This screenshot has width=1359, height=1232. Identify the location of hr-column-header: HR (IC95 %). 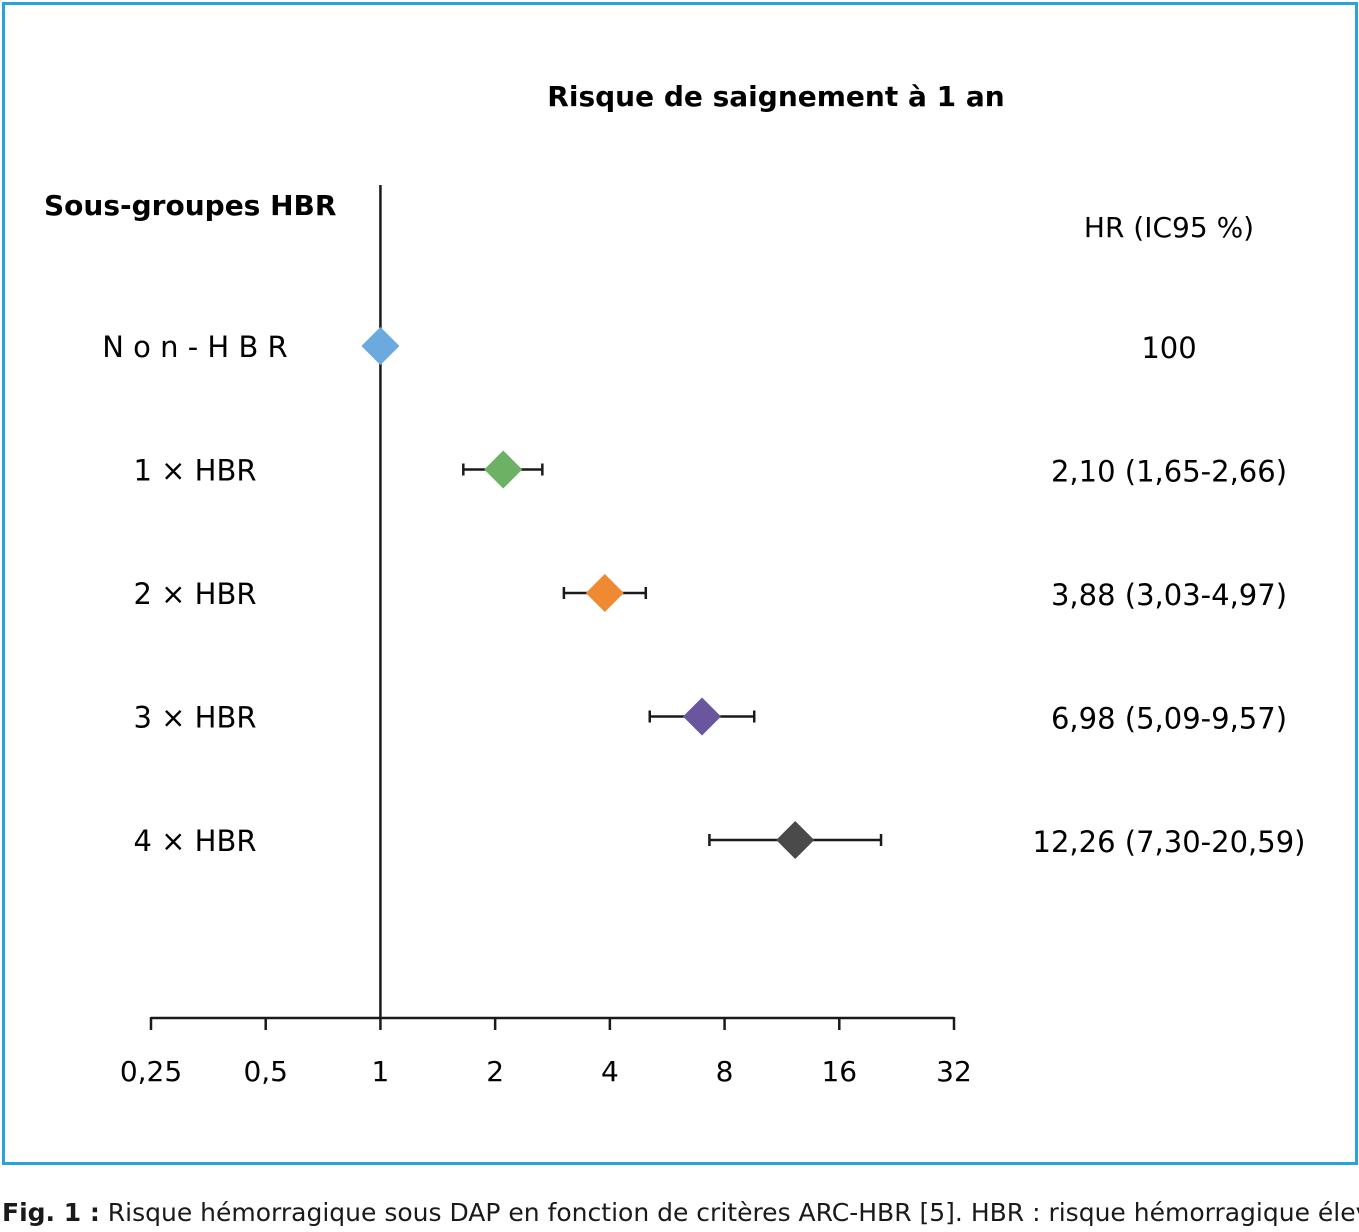
(1169, 227).